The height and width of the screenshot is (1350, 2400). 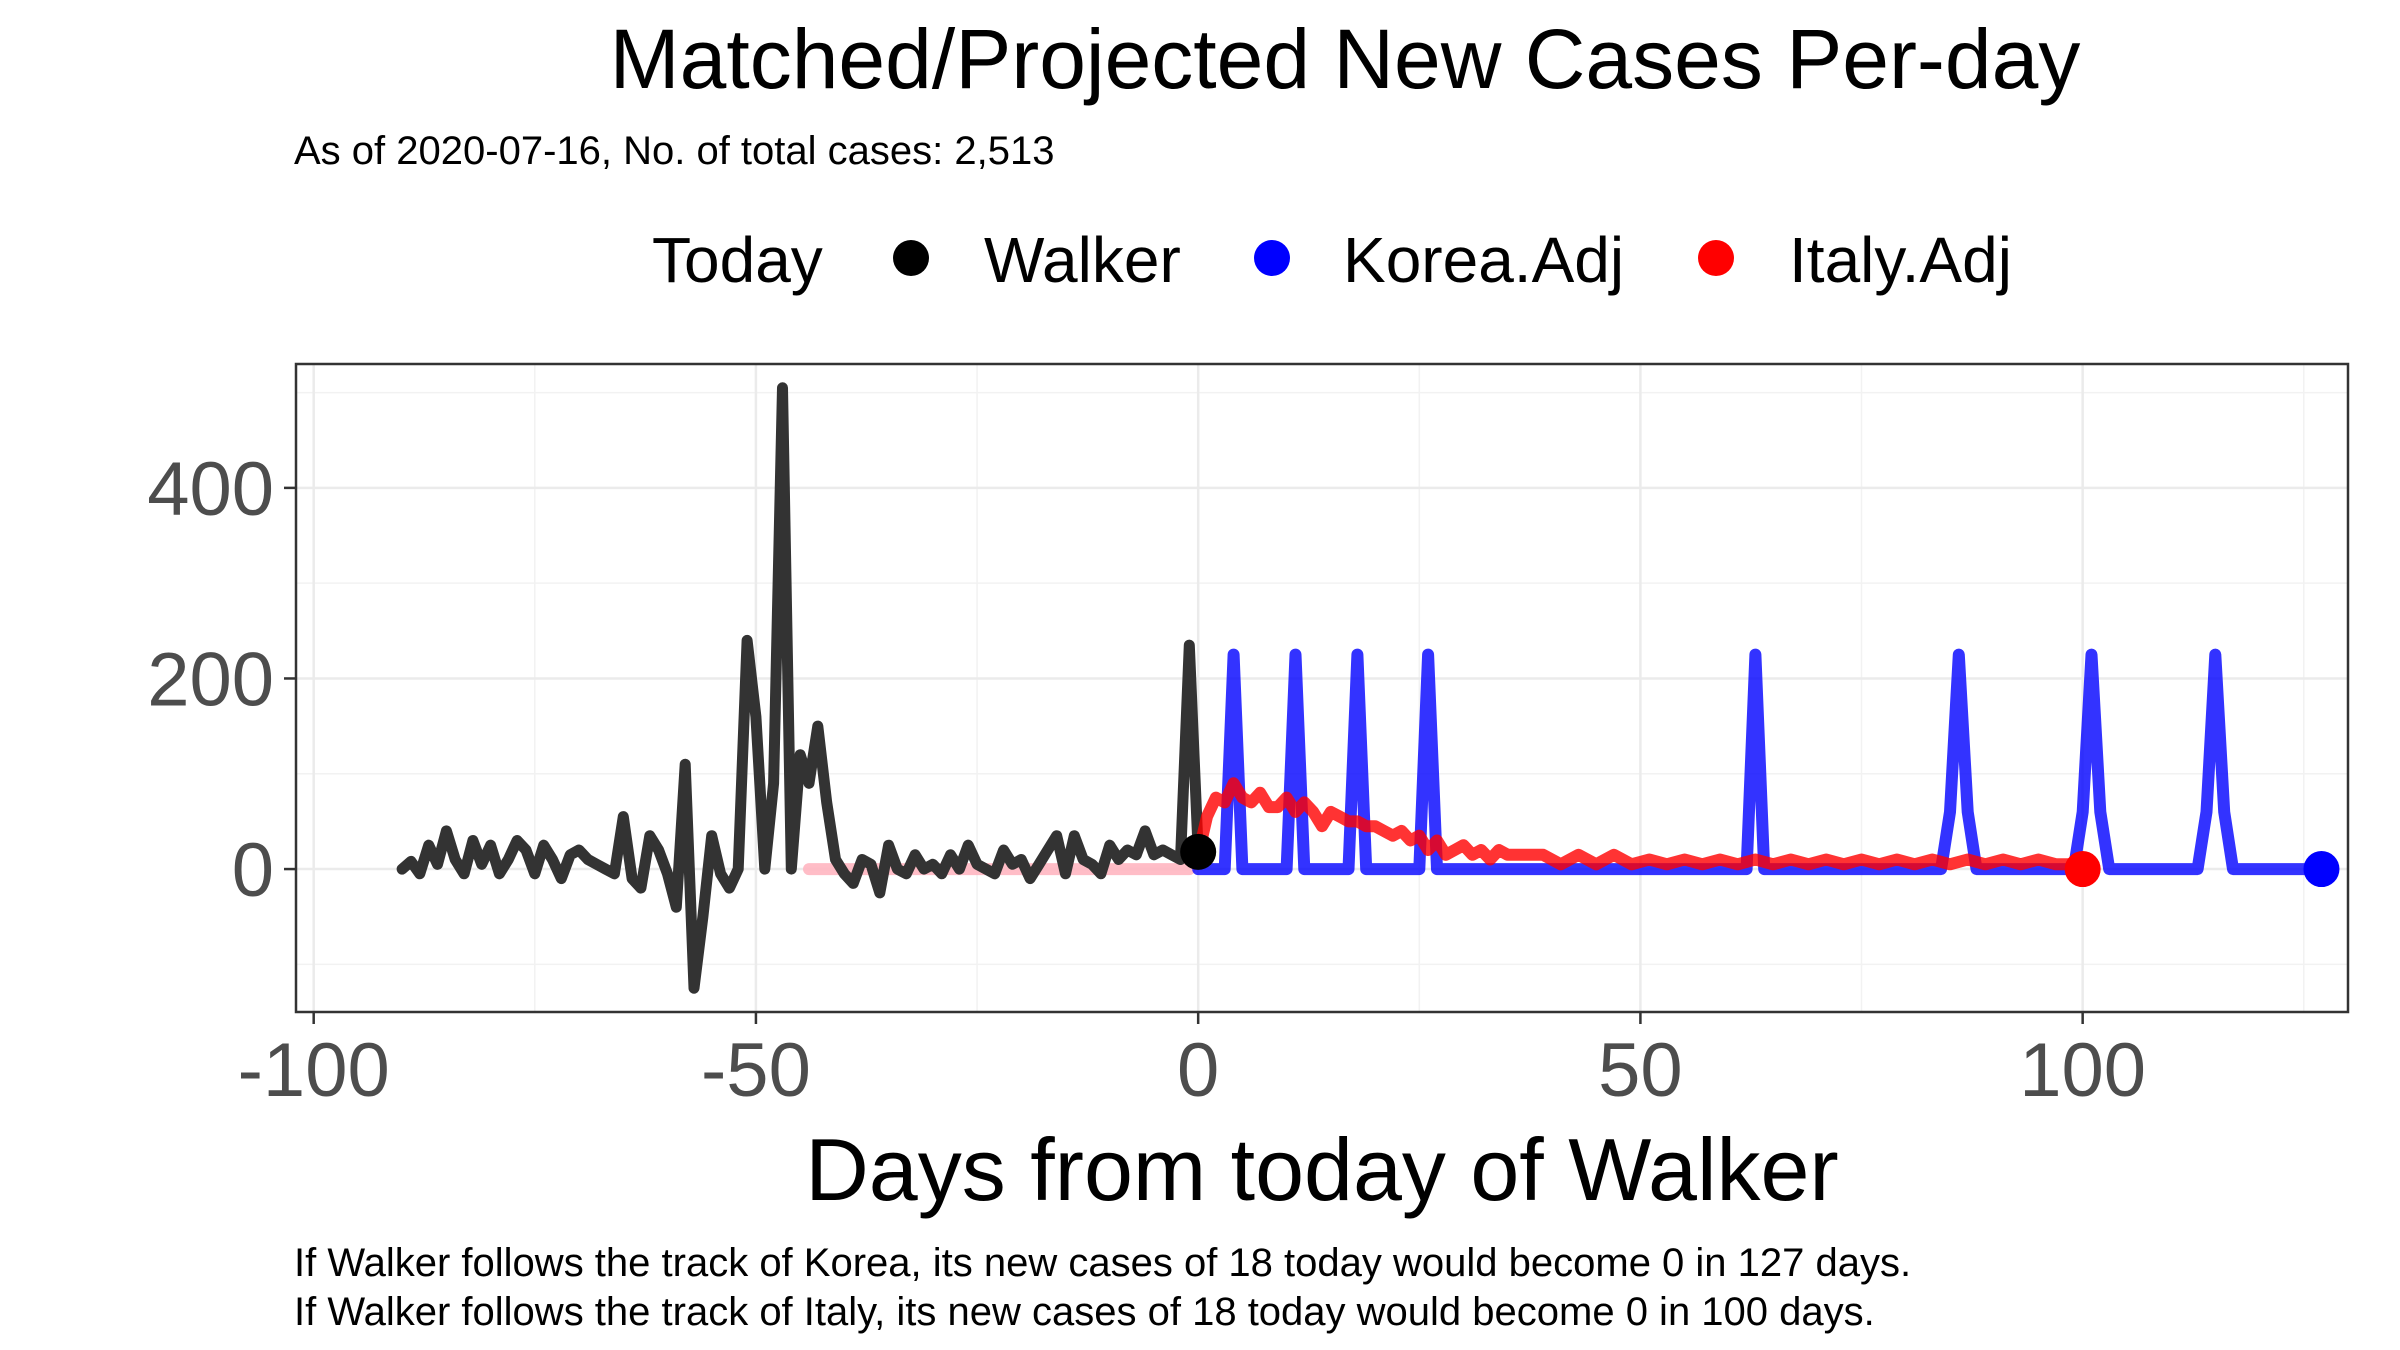 What do you see at coordinates (1640, 1070) in the screenshot?
I see `x-tick-label: 50` at bounding box center [1640, 1070].